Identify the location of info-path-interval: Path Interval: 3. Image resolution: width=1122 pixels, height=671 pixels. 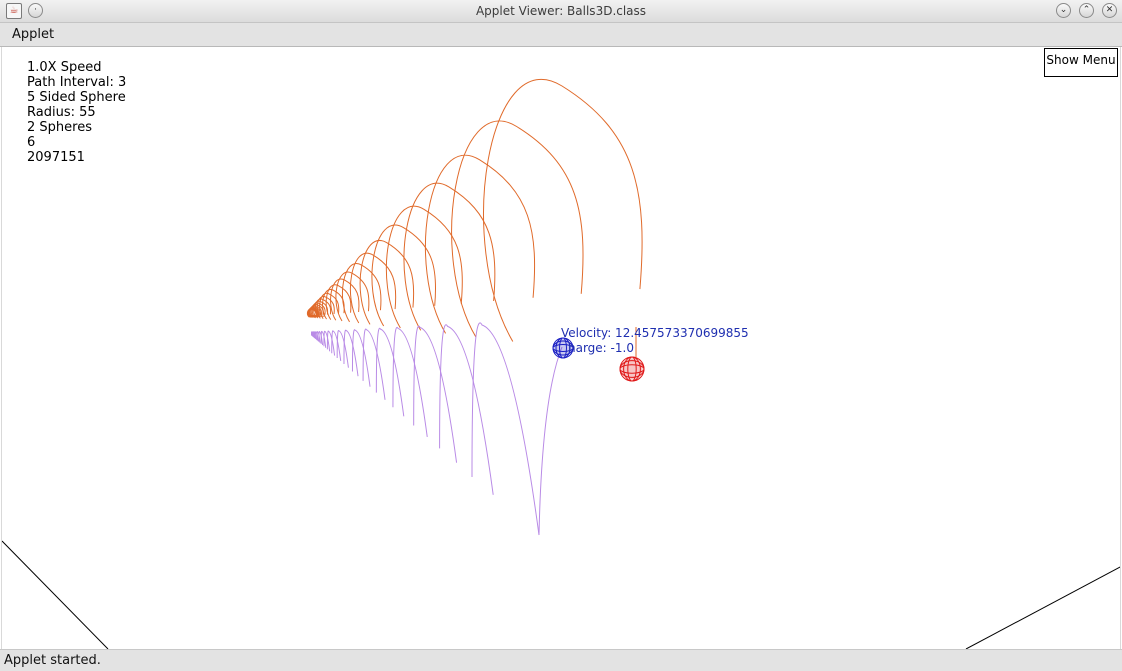
(77, 82).